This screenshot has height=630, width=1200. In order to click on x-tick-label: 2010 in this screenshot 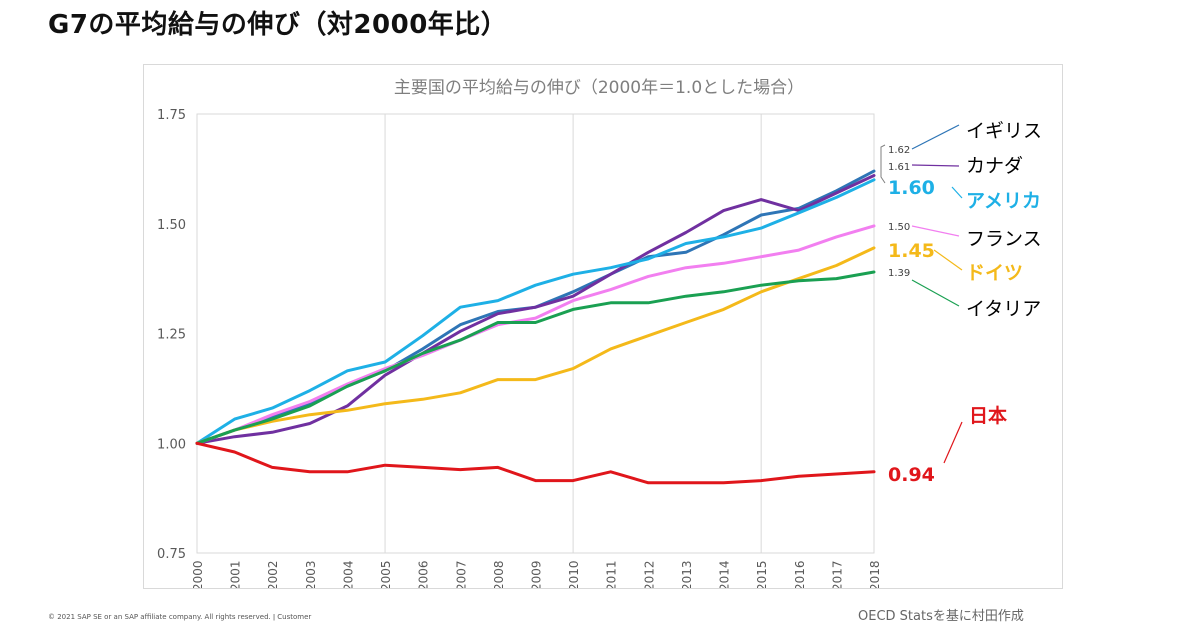, I will do `click(574, 574)`.